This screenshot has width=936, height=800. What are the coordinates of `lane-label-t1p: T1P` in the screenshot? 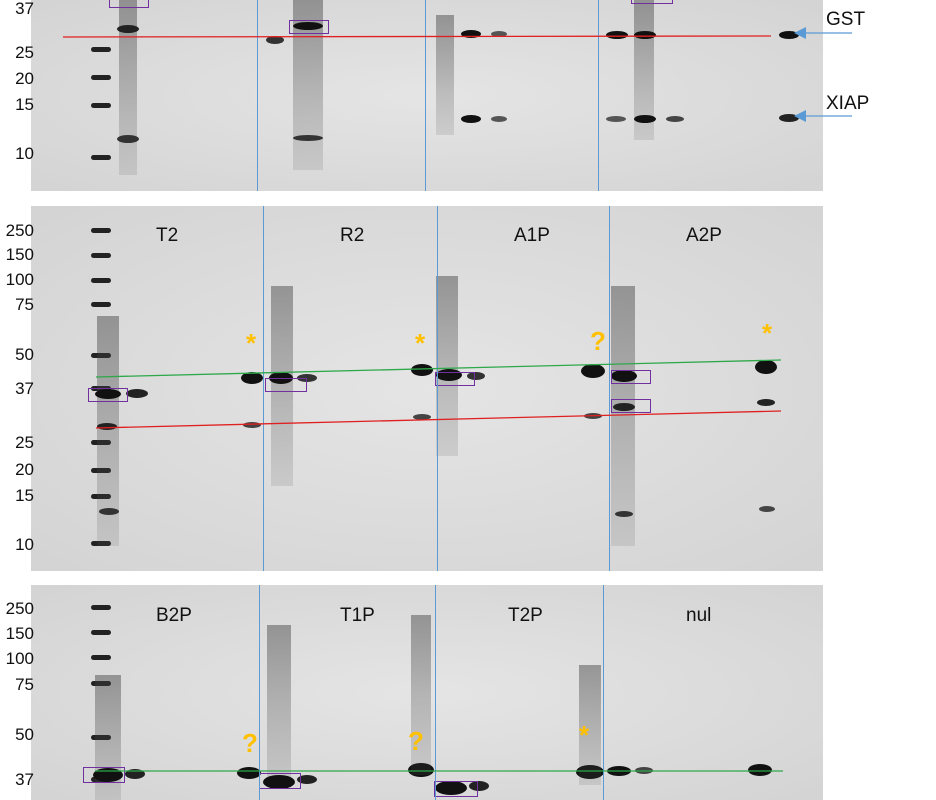 It's located at (357, 615).